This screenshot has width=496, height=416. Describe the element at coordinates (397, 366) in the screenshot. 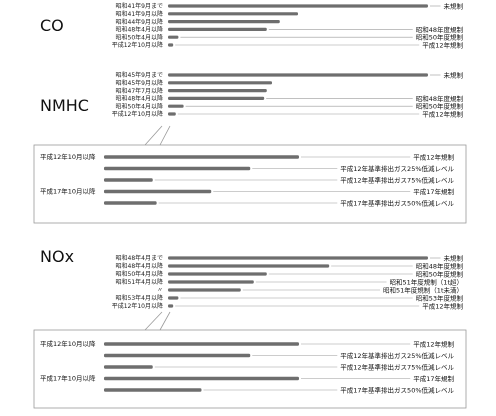

I see `nox-detail-annotation: 平成12年基準排出ガス75%低減レベル` at that location.